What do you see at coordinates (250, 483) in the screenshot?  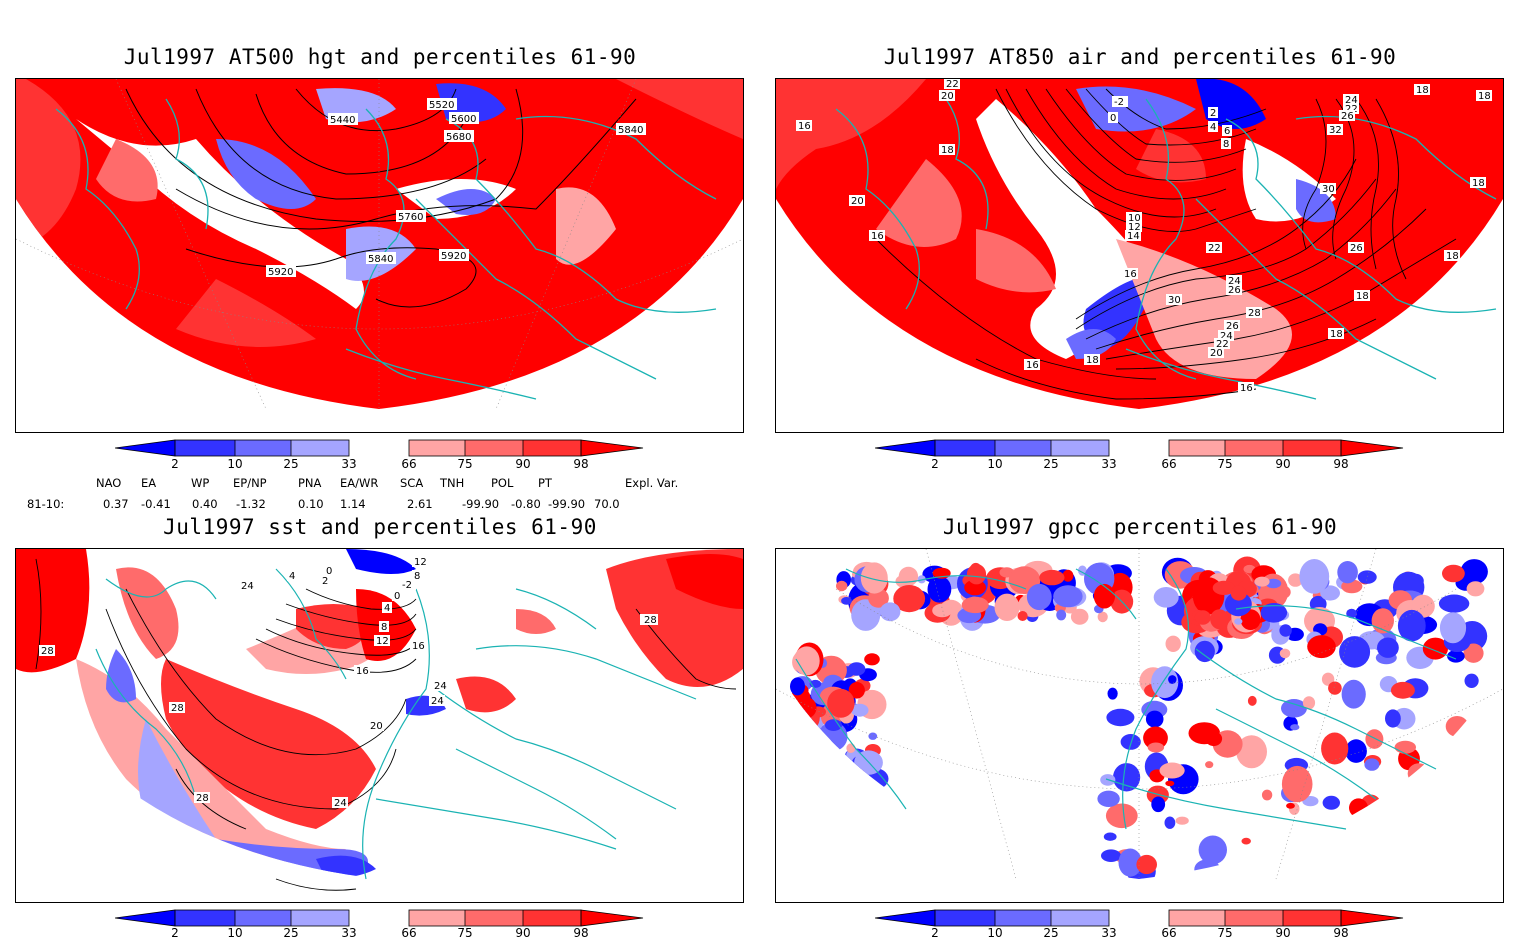 I see `index-header: EP/NP` at bounding box center [250, 483].